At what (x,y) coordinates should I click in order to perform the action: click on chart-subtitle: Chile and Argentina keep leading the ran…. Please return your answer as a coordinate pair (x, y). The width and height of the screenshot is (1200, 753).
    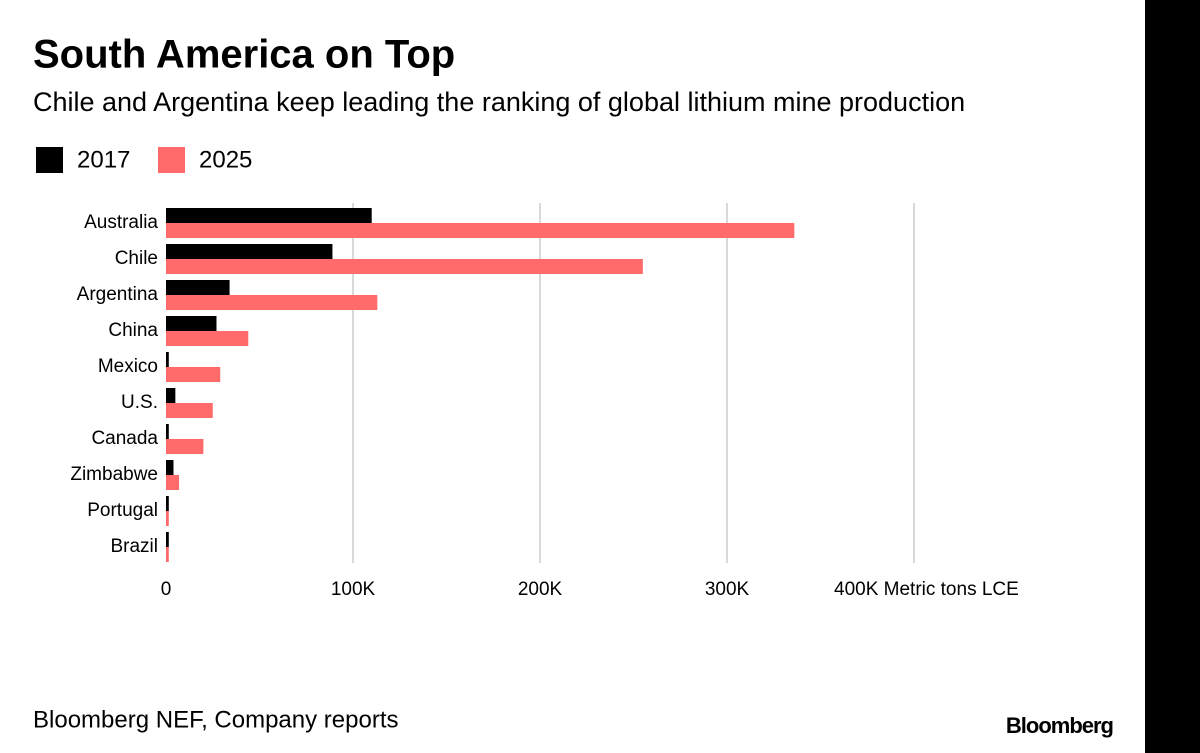
    Looking at the image, I should click on (499, 102).